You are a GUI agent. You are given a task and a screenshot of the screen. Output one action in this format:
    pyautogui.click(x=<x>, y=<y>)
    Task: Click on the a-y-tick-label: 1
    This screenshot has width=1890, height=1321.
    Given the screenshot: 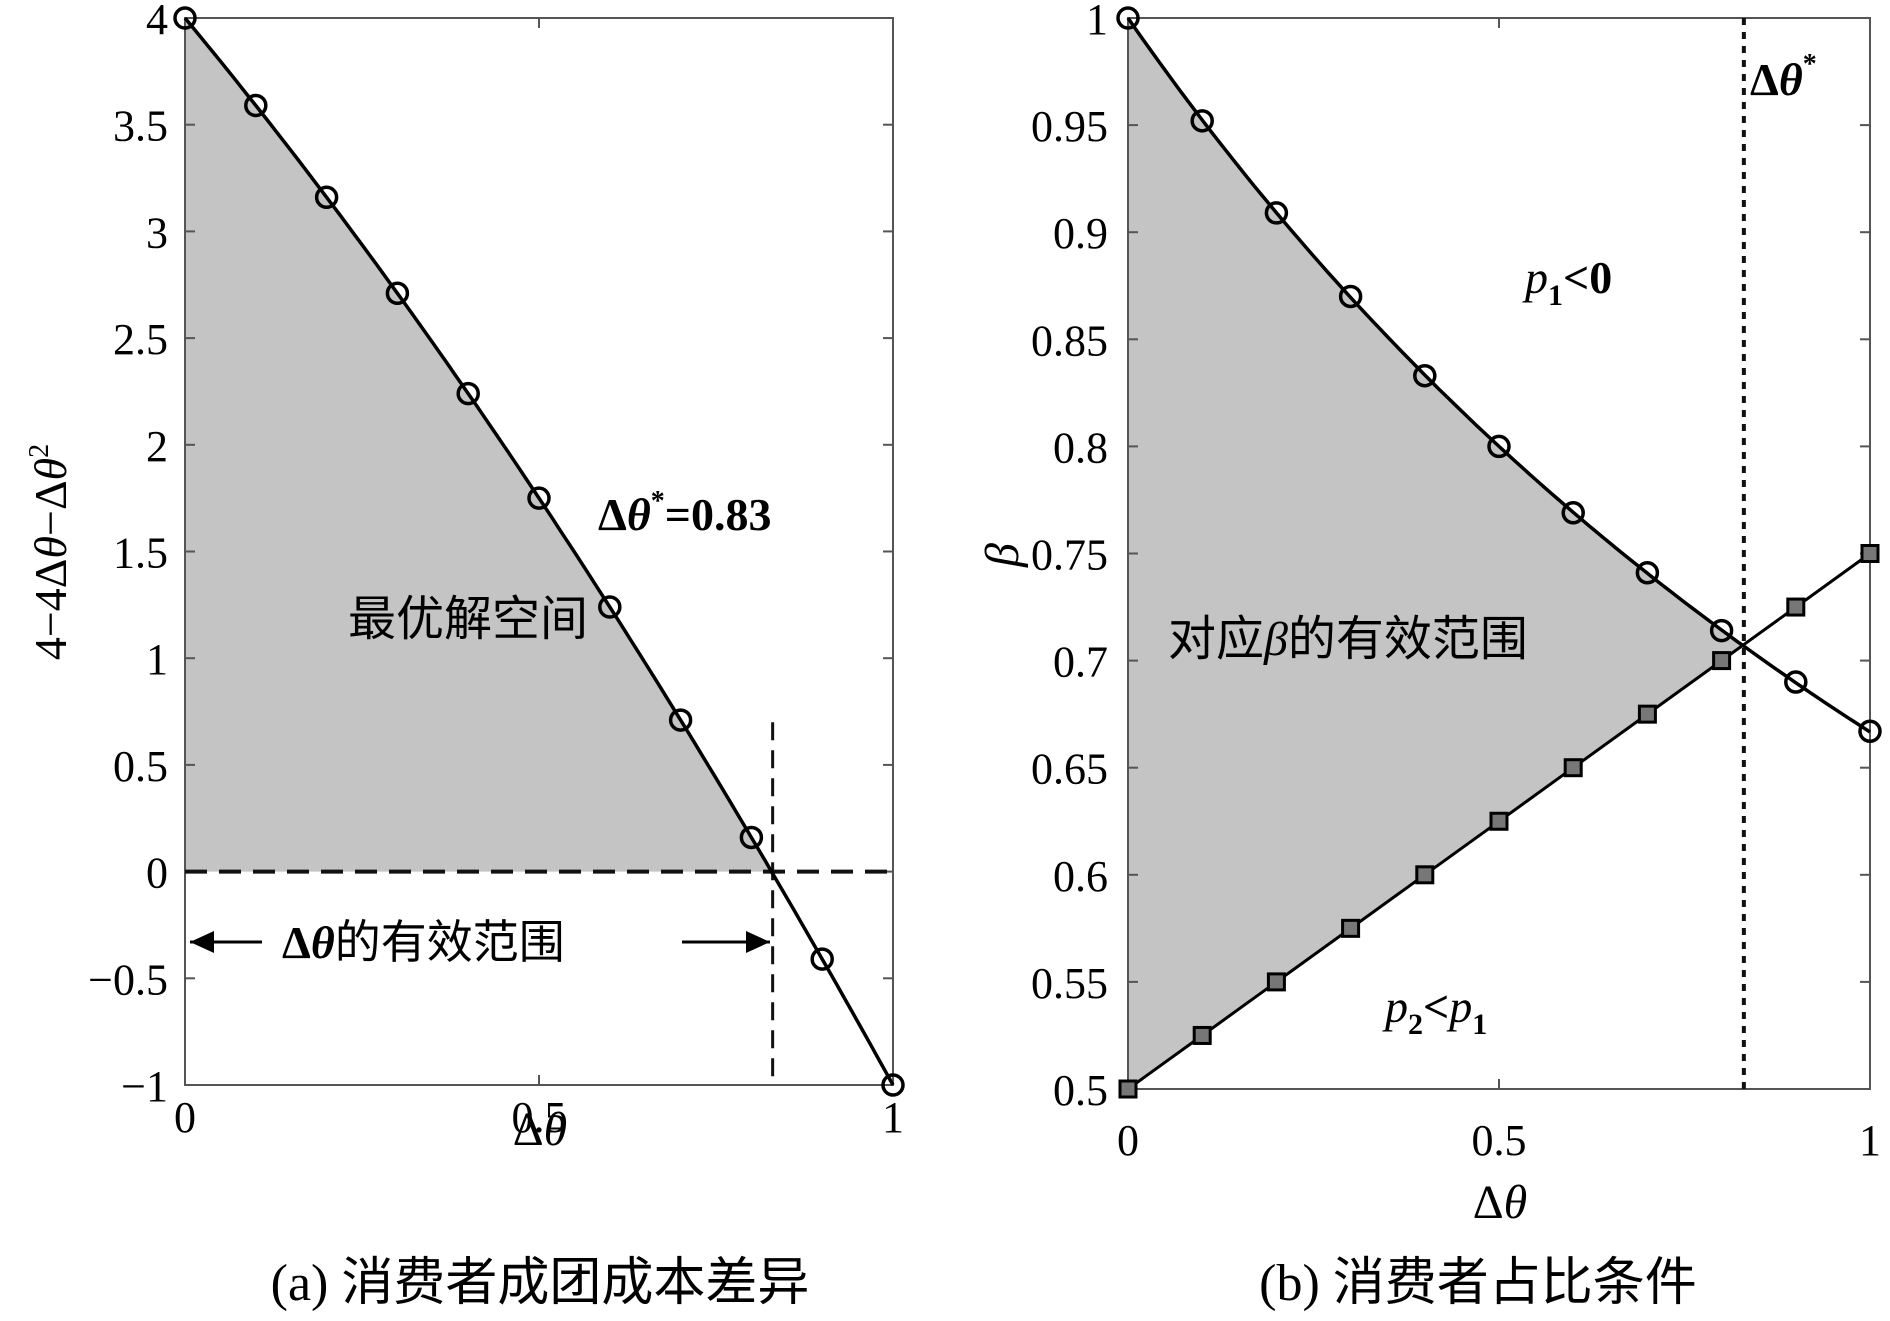 What is the action you would take?
    pyautogui.click(x=157, y=659)
    